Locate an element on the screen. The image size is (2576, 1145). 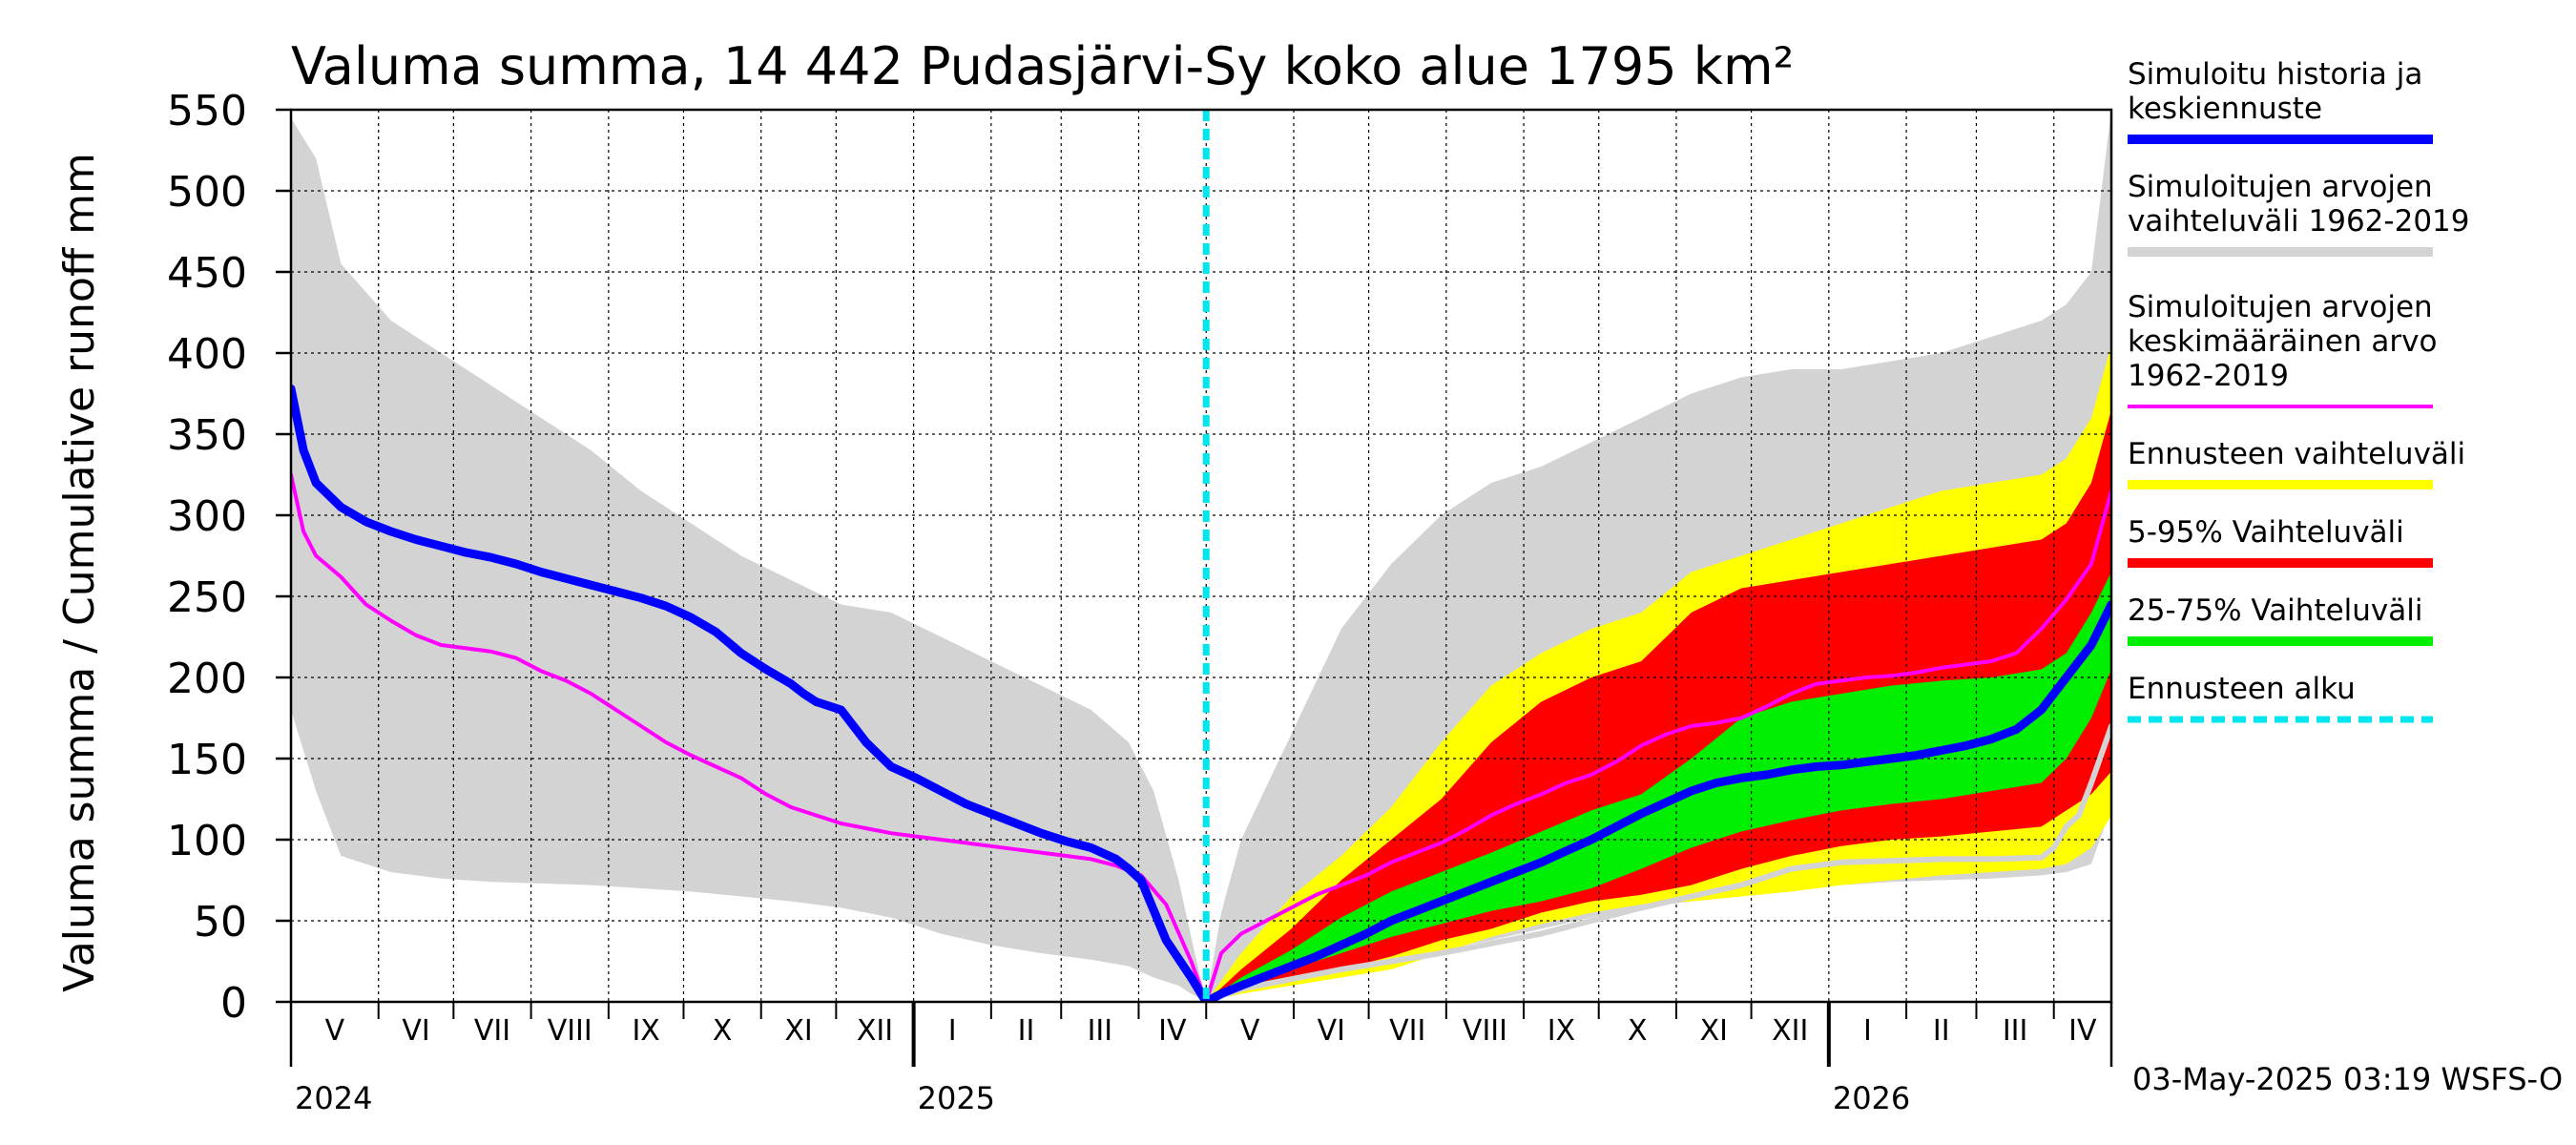
legend-item: Ennusteen vaihteluväli is located at coordinates (2296, 463).